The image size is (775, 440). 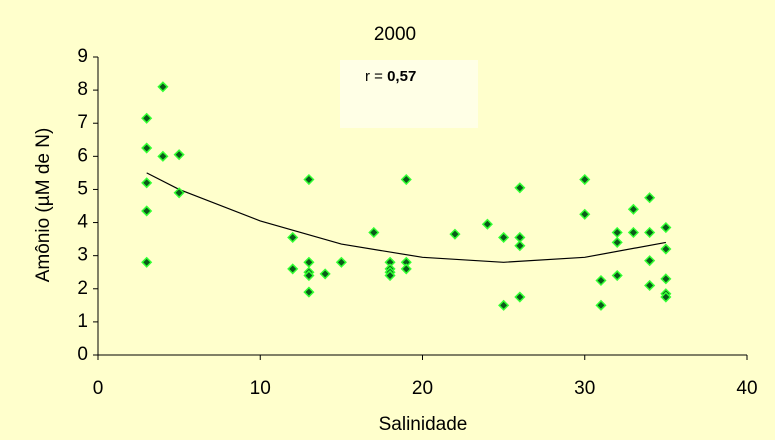 I want to click on y-tick-label: 0, so click(x=82, y=354).